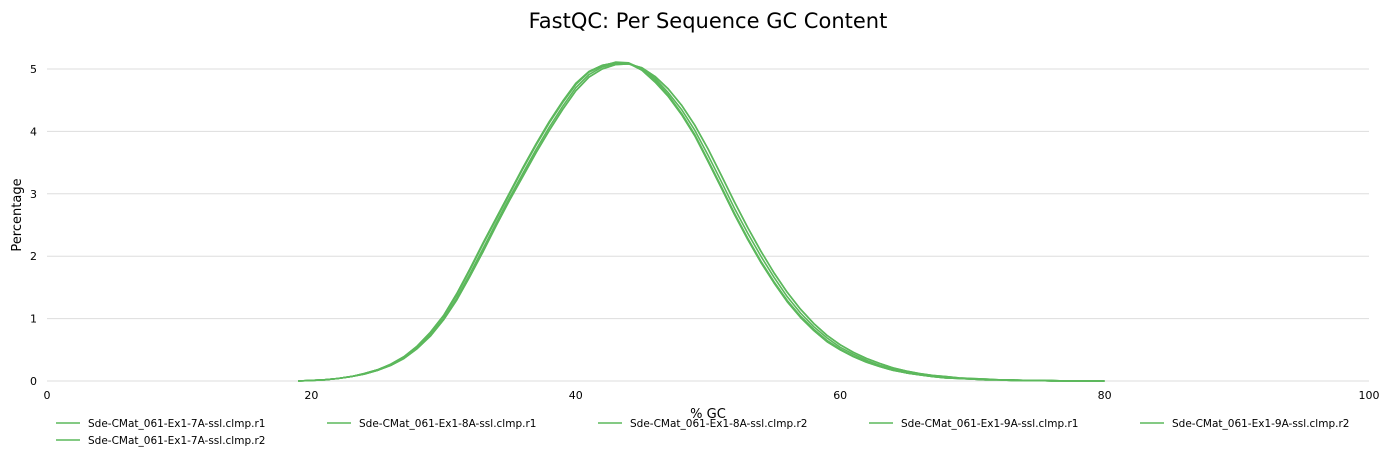  Describe the element at coordinates (447, 424) in the screenshot. I see `legend-item-2: Sde-CMat_061-Ex1-8A-ssl.clmp.r1` at that location.